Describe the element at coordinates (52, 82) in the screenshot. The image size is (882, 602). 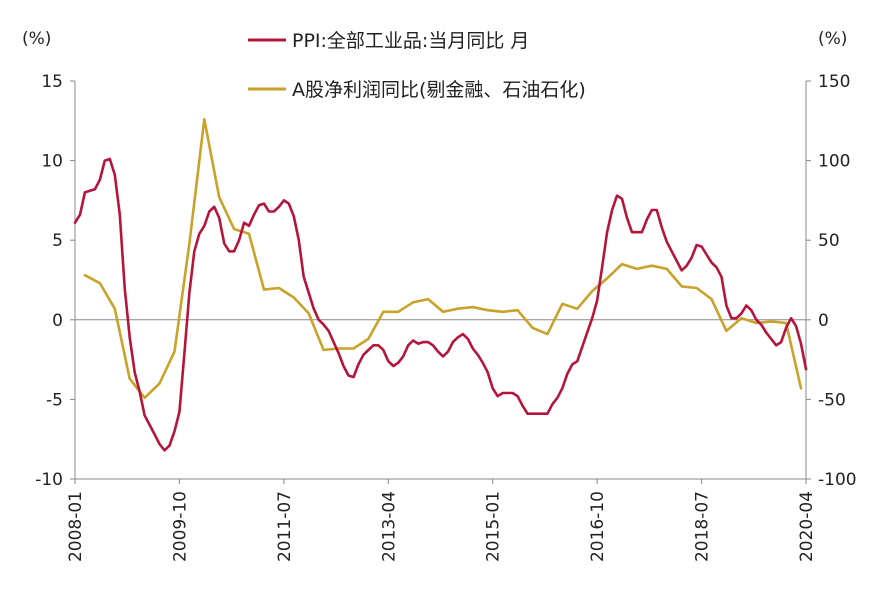
I see `left-tick-label: 15` at that location.